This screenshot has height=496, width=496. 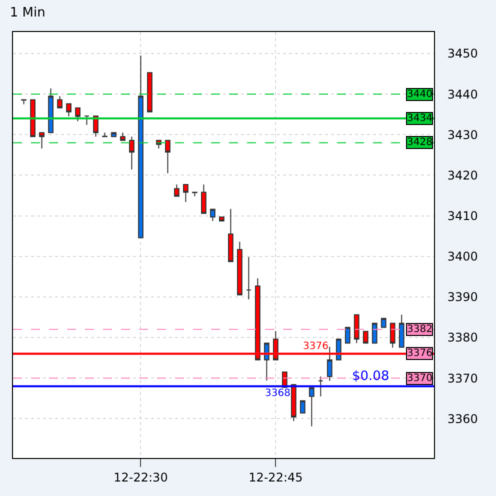 I want to click on y-tick-label: 3450, so click(x=462, y=53).